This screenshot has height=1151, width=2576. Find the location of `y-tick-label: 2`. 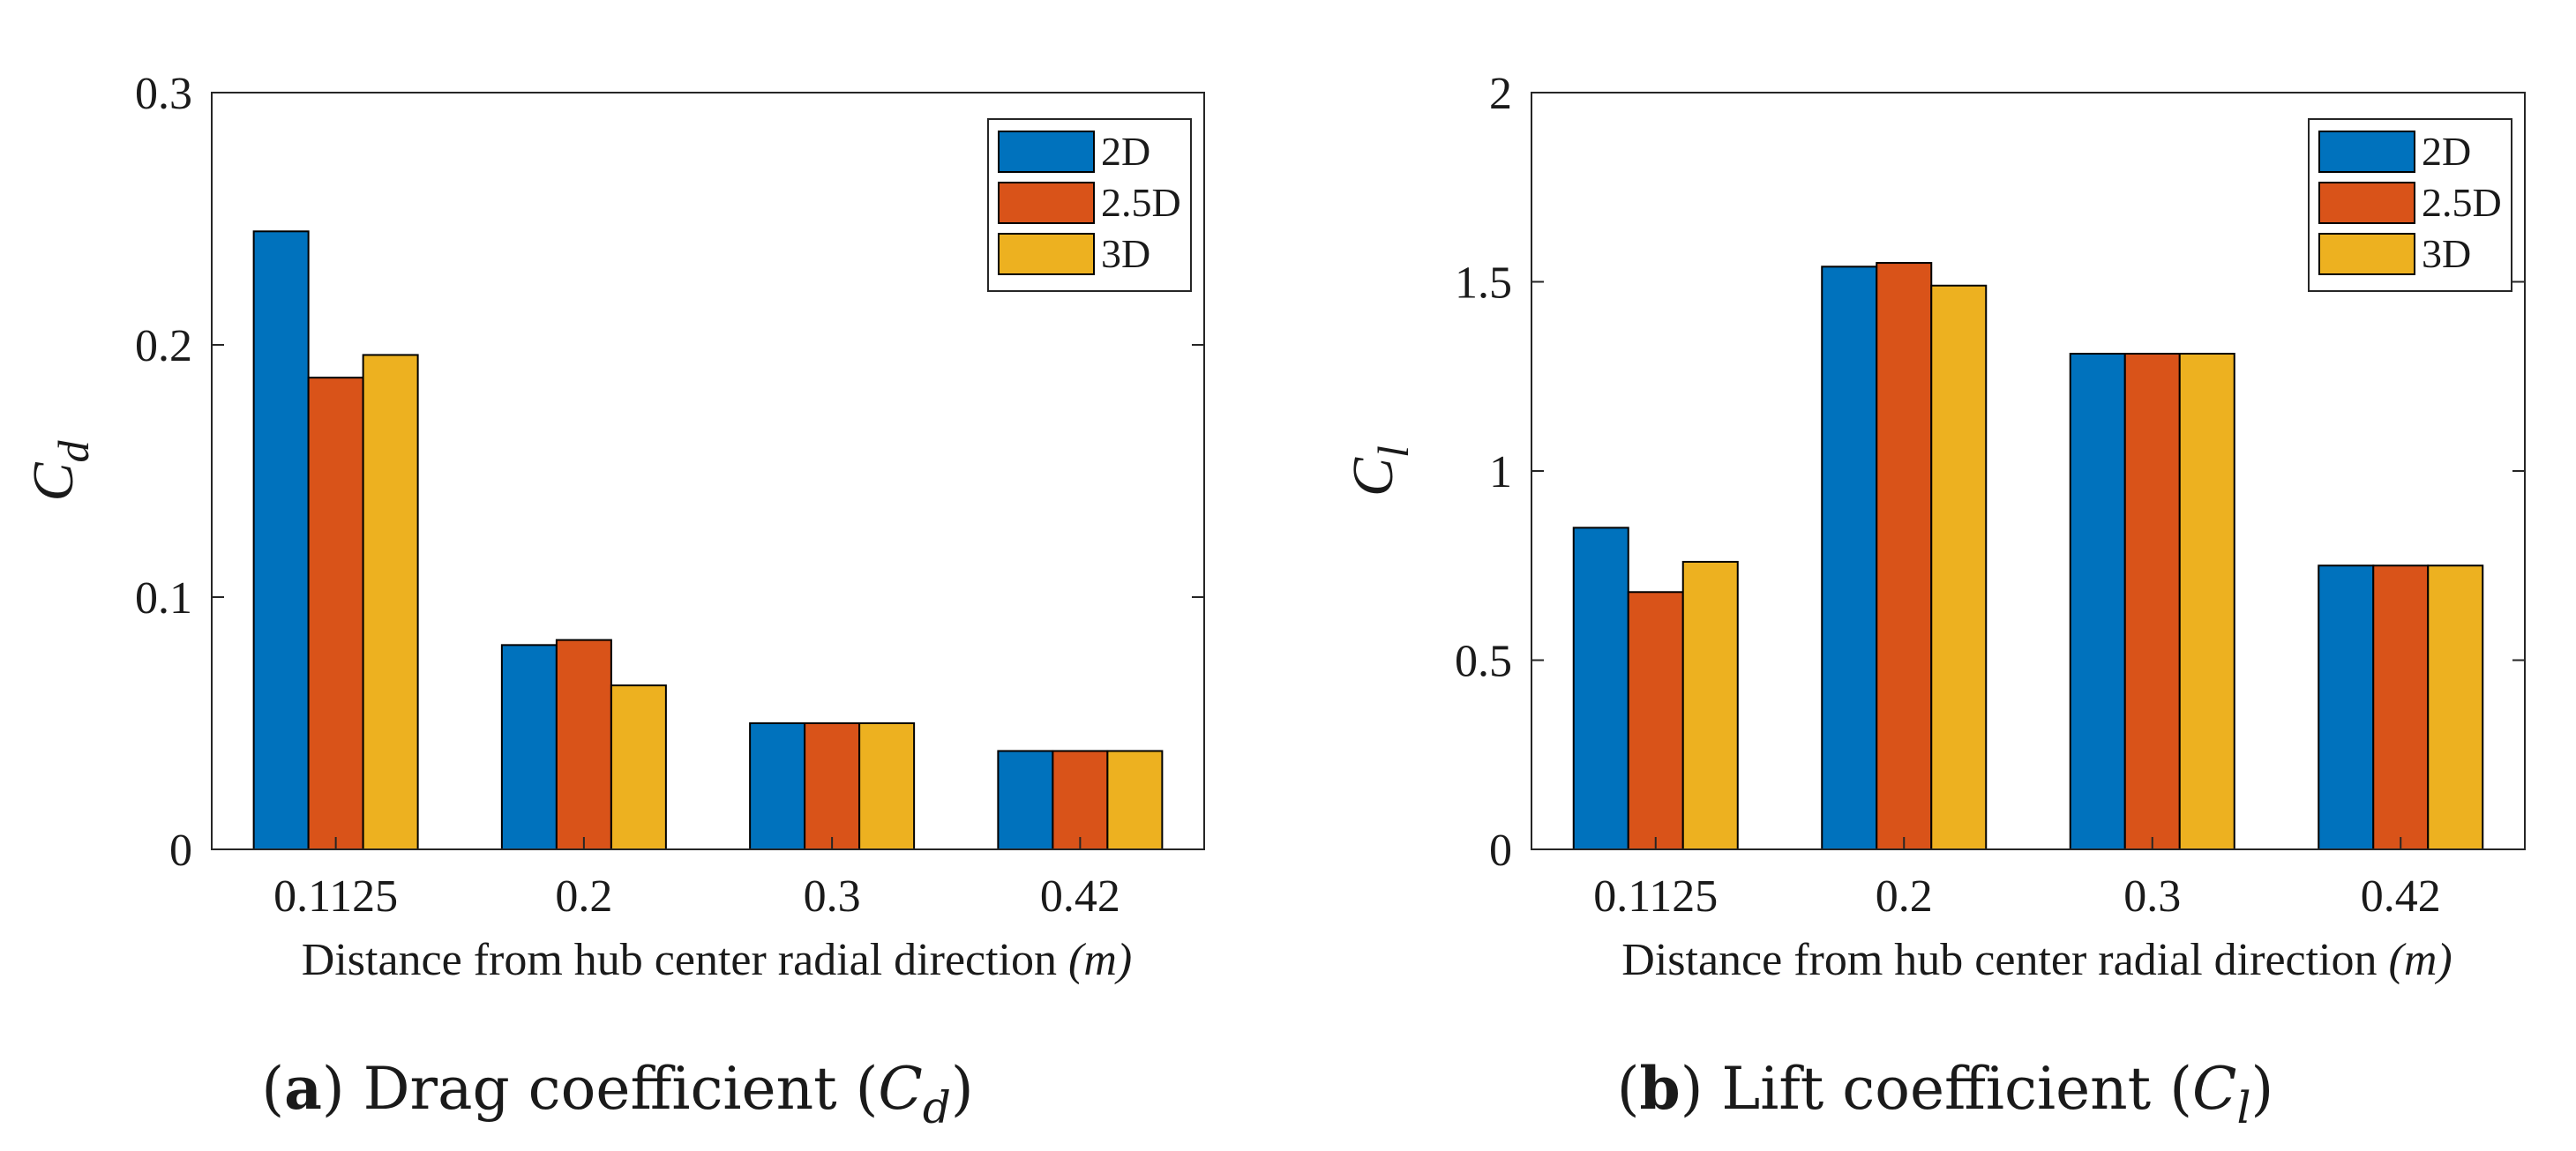

y-tick-label: 2 is located at coordinates (1501, 94).